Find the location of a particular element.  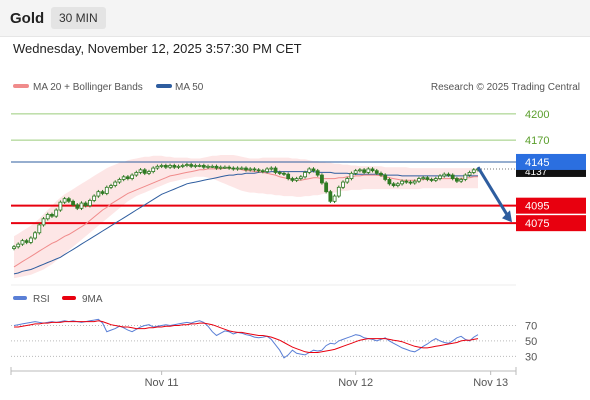

header-bar: Gold 30 MIN is located at coordinates (295, 18).